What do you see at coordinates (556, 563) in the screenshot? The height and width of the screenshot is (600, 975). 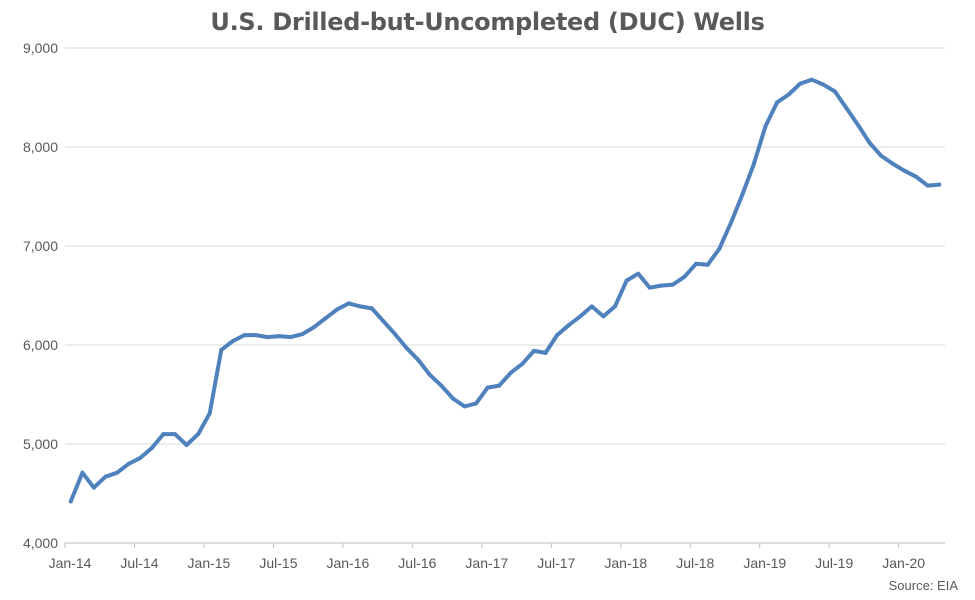 I see `x-tick-label: Jul-17` at bounding box center [556, 563].